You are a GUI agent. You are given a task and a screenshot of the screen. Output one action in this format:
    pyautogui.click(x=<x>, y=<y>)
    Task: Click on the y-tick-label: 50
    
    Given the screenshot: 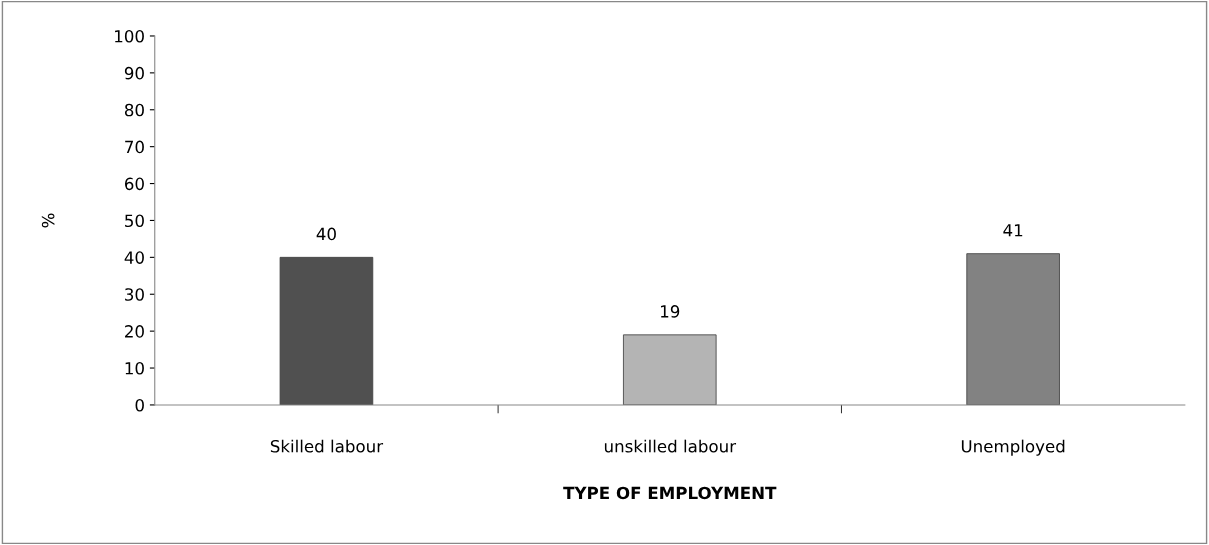 What is the action you would take?
    pyautogui.click(x=134, y=221)
    